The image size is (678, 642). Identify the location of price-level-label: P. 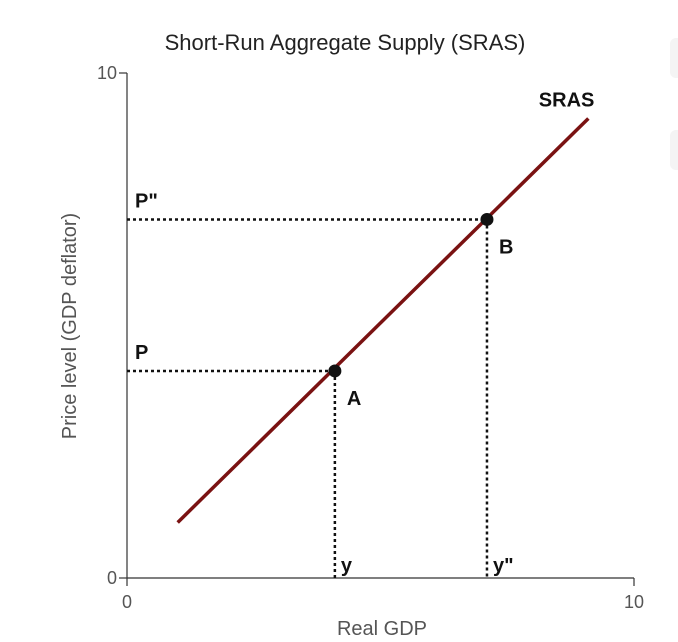
(141, 353).